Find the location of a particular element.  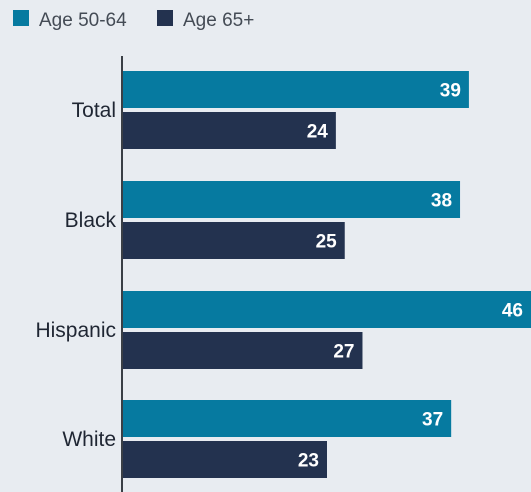

legend-label-age-65-plus: Age 65+ is located at coordinates (218, 20).